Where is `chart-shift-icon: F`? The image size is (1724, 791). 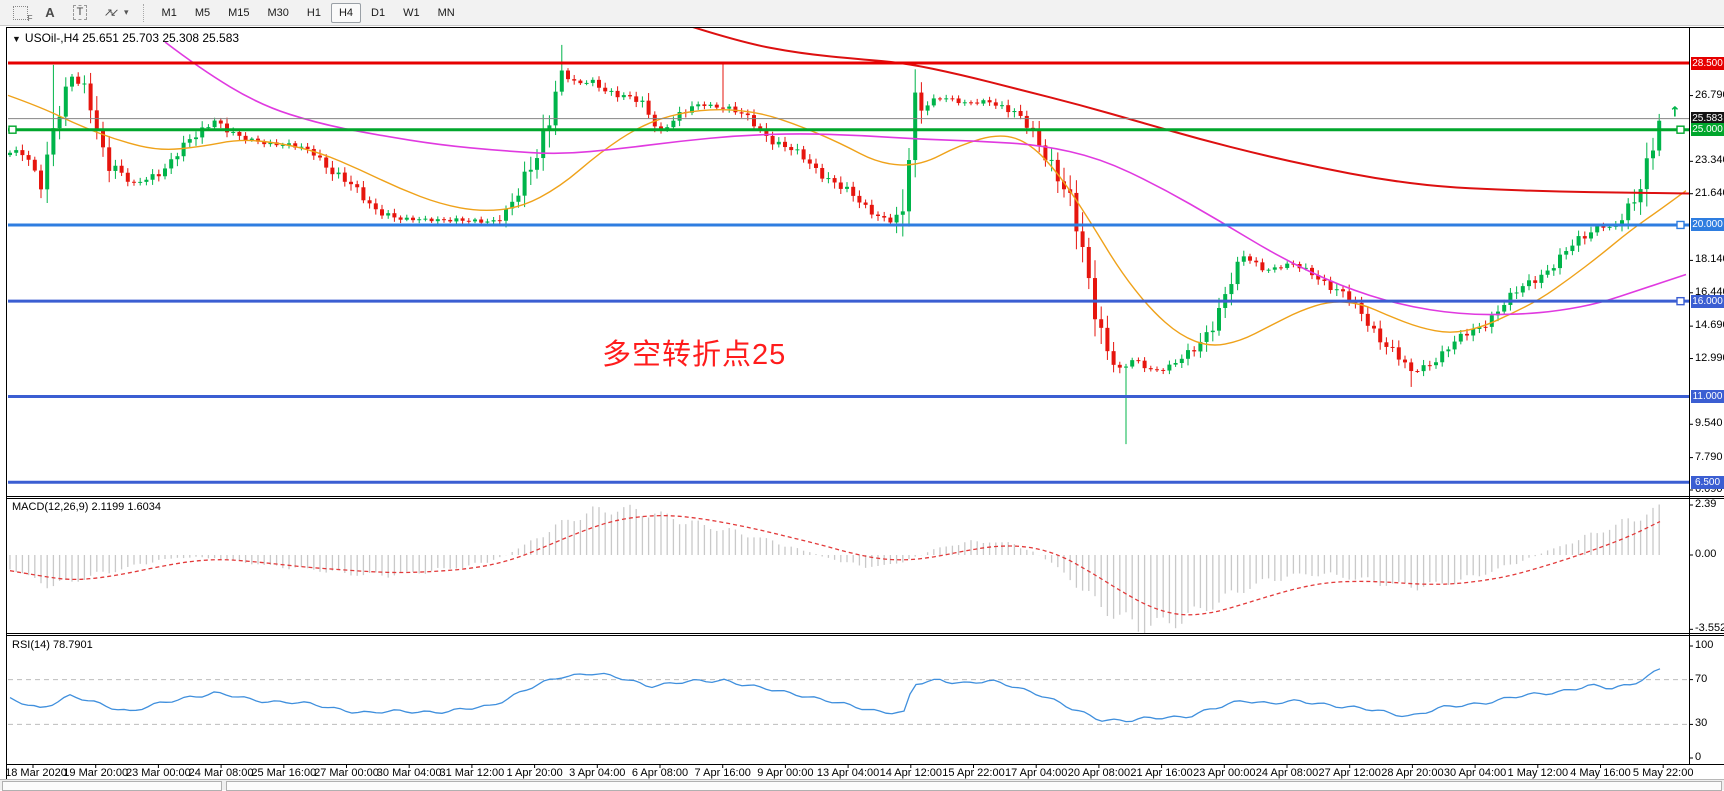
chart-shift-icon: F is located at coordinates (20, 13).